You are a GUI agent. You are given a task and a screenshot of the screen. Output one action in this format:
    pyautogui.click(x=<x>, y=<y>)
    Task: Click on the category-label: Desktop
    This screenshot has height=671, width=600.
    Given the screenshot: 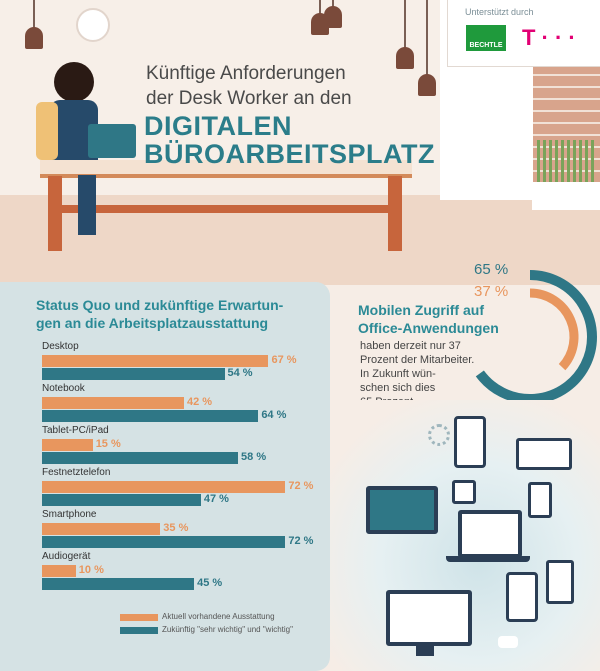 What is the action you would take?
    pyautogui.click(x=60, y=346)
    